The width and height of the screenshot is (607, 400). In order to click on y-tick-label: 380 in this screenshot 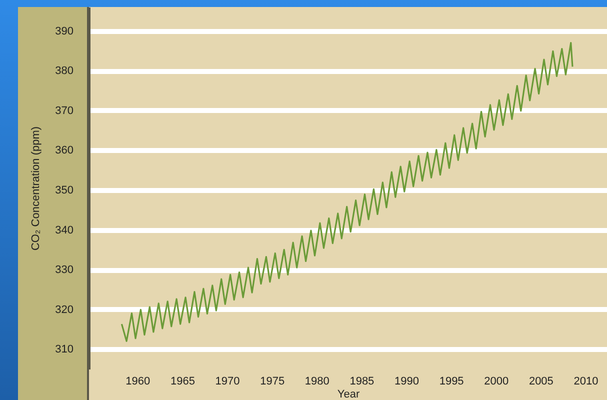, I will do `click(64, 71)`.